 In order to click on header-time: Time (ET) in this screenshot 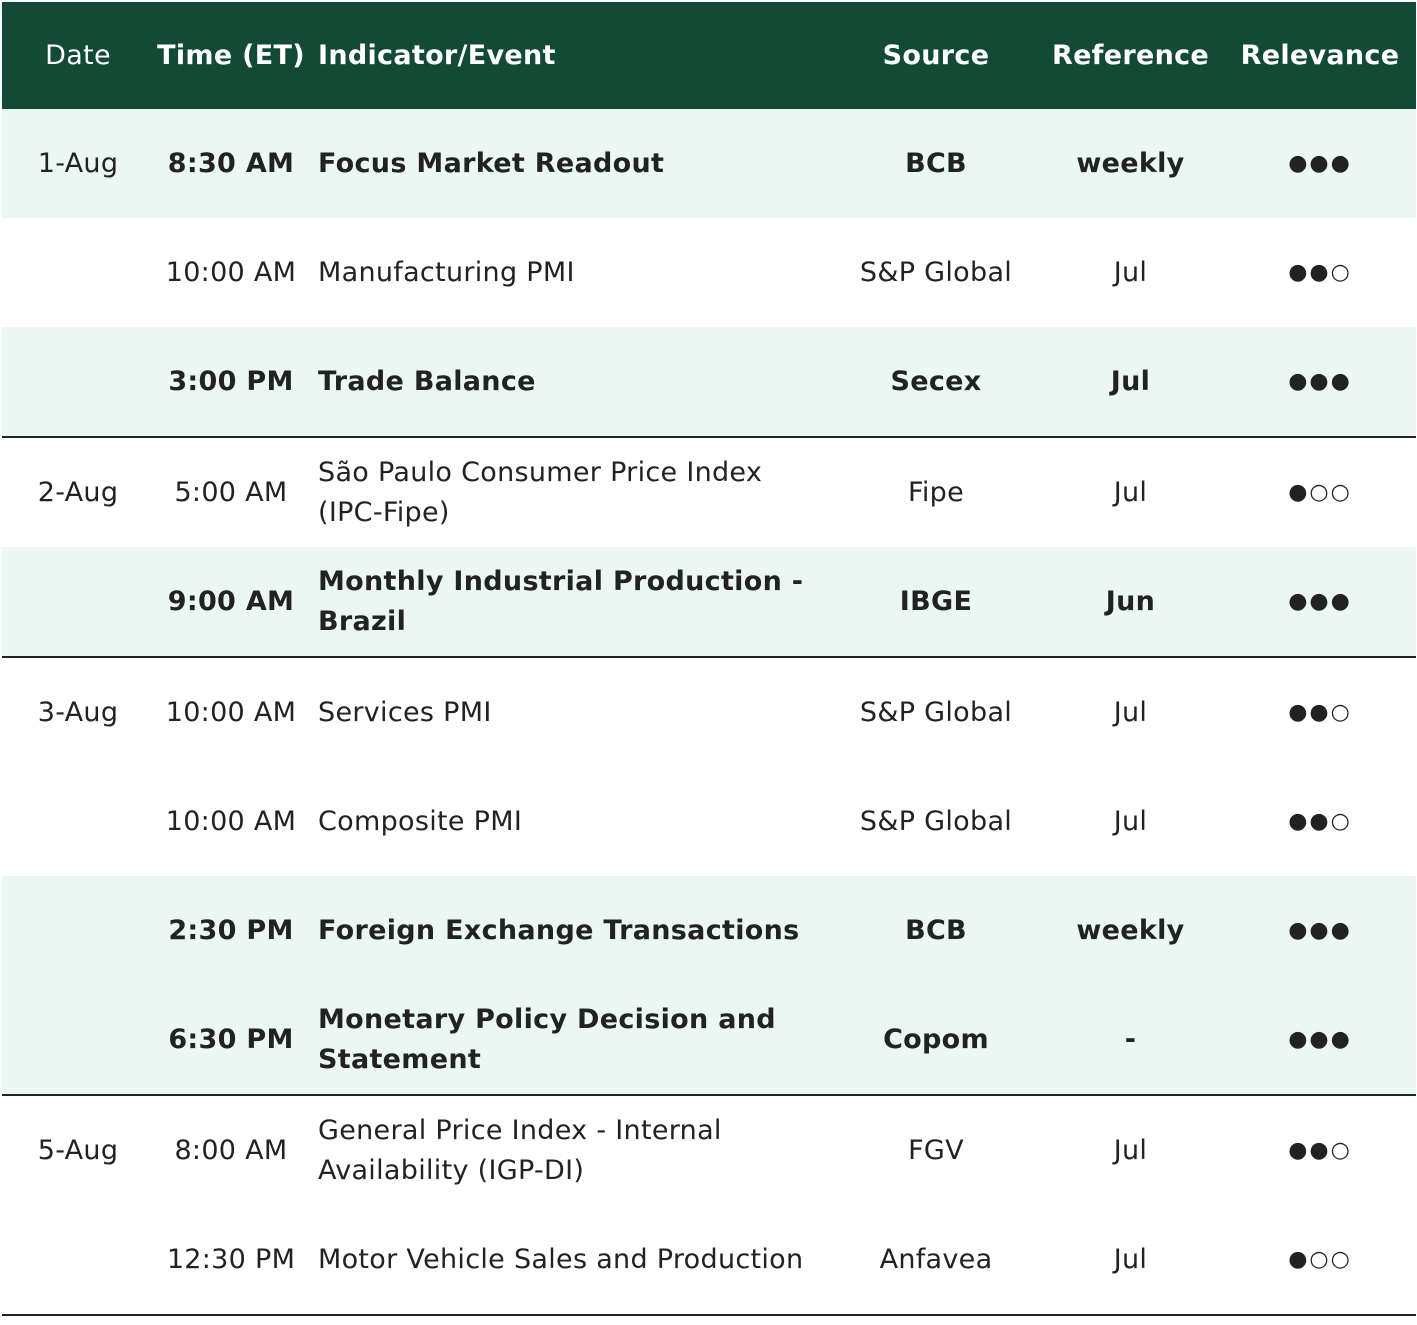, I will do `click(231, 55)`.